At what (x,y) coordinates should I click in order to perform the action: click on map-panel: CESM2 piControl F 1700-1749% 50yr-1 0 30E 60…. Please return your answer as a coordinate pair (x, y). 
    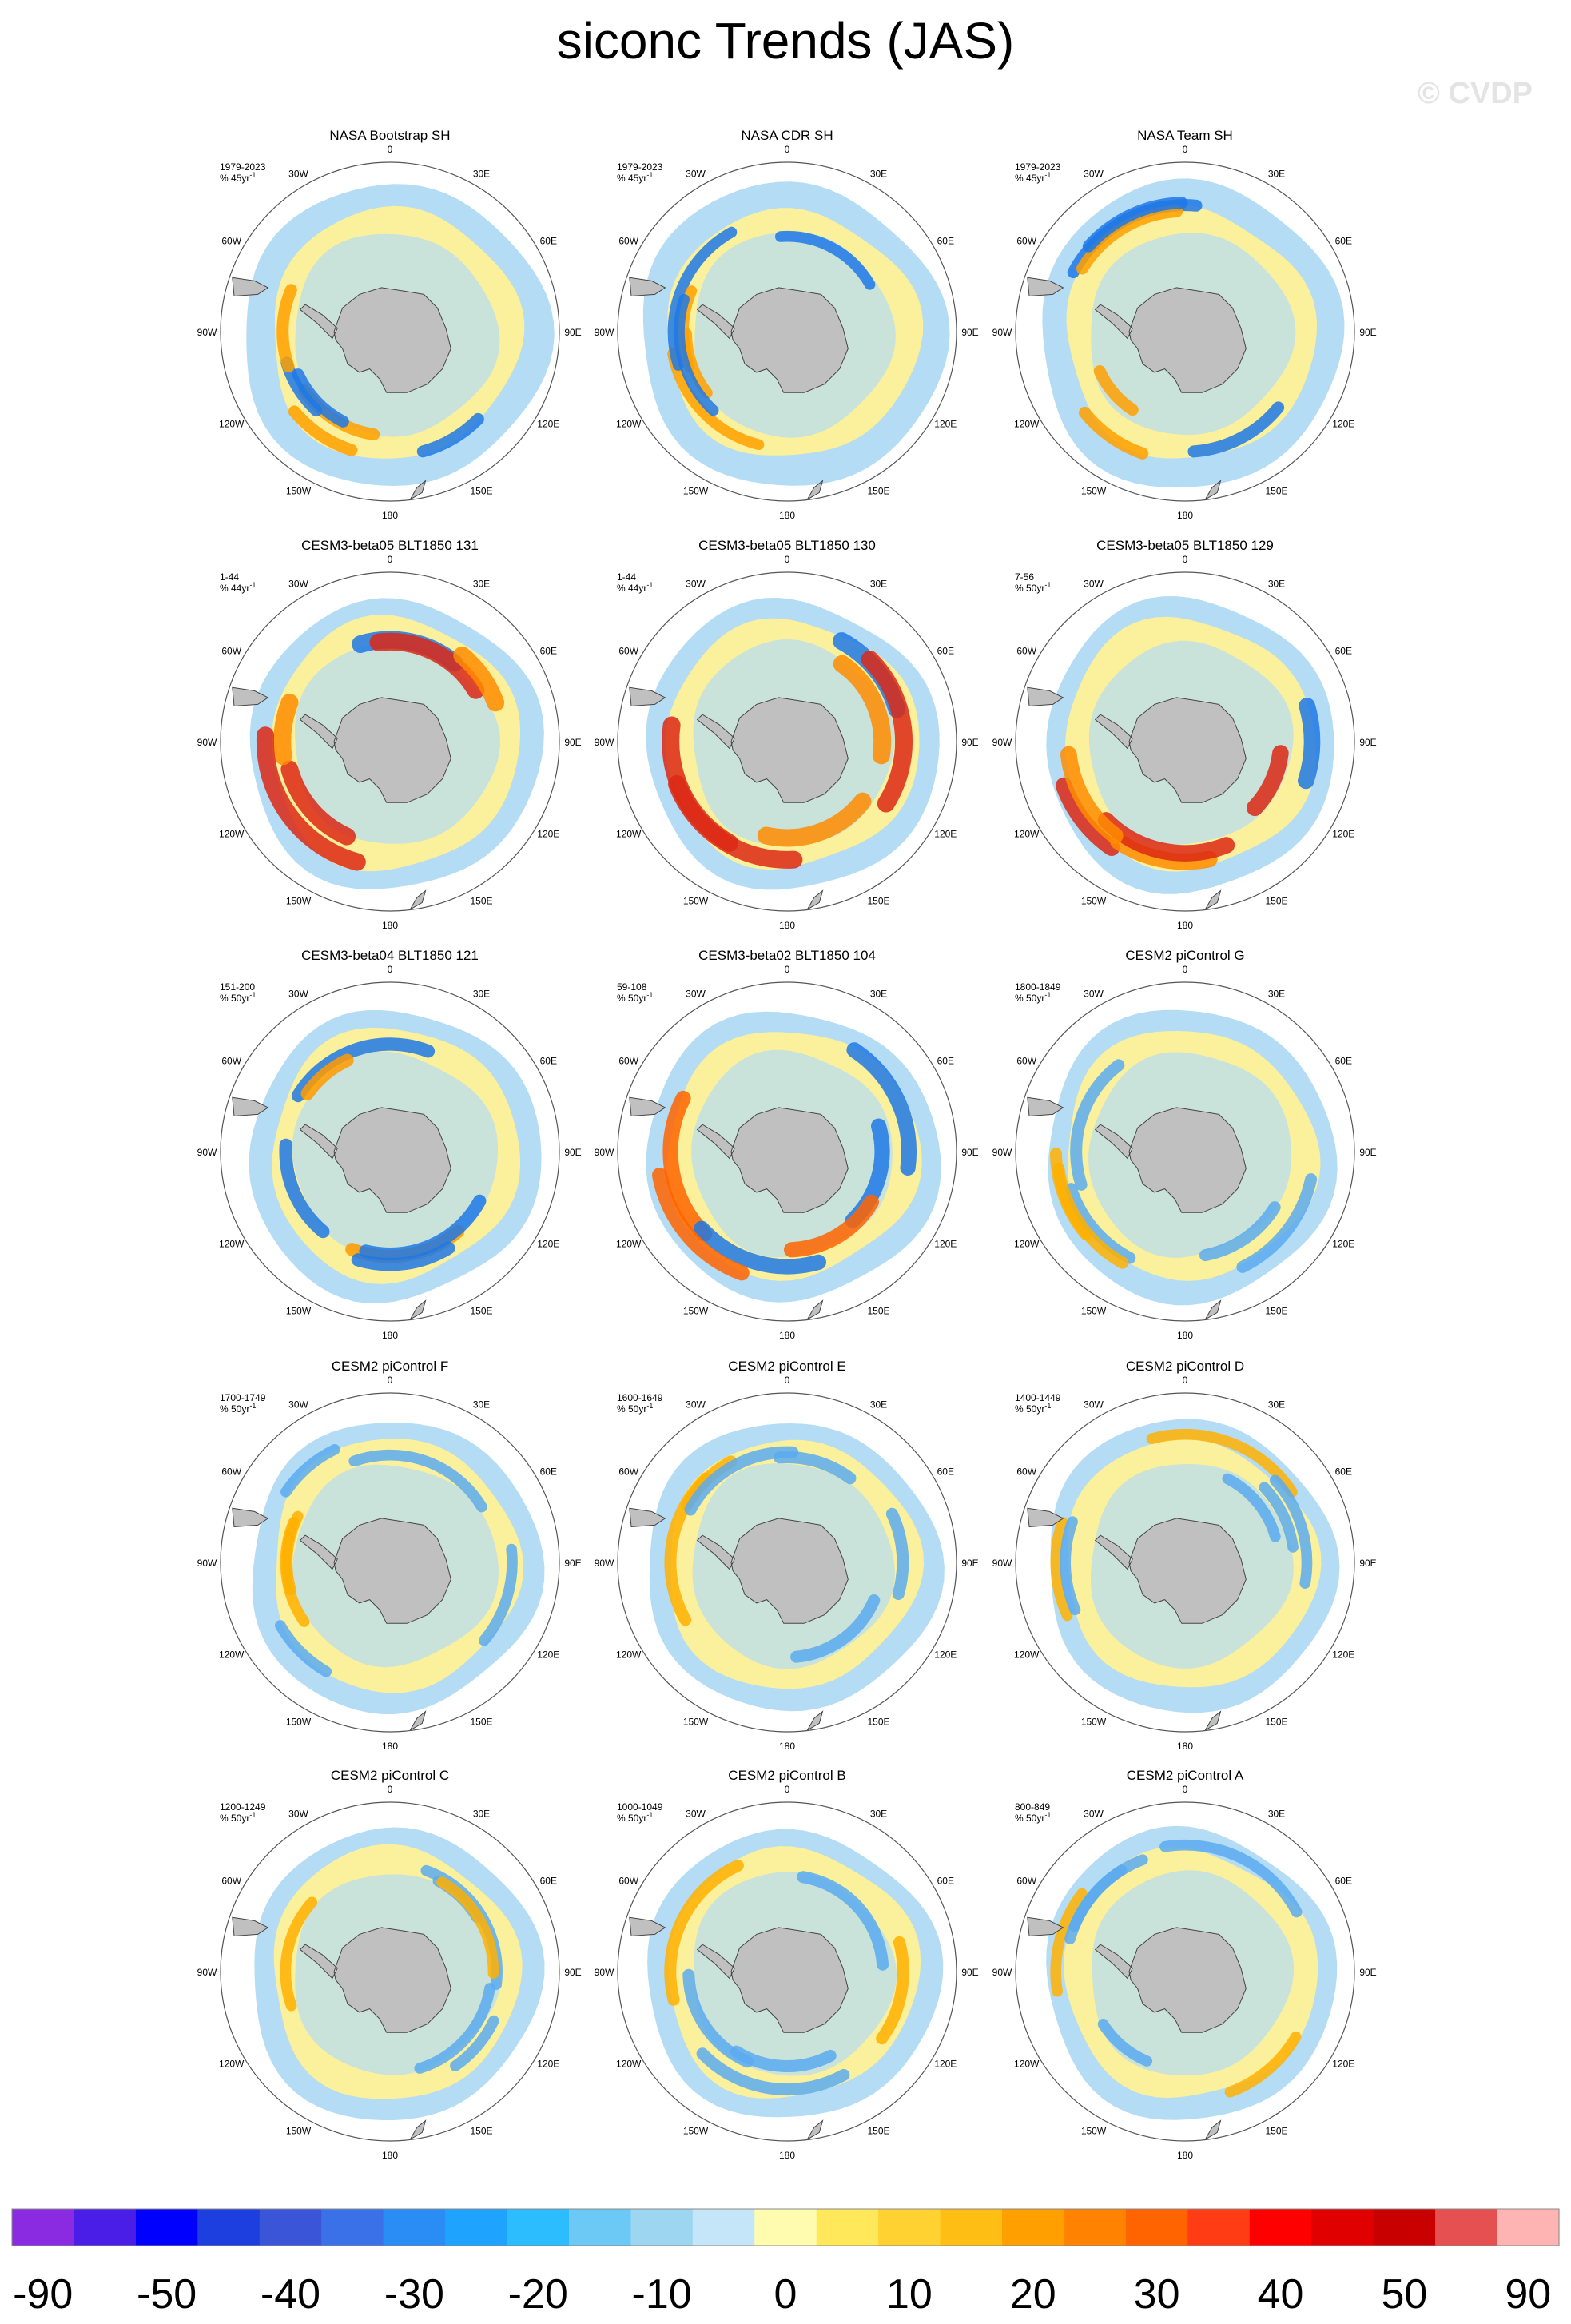
    Looking at the image, I should click on (389, 1555).